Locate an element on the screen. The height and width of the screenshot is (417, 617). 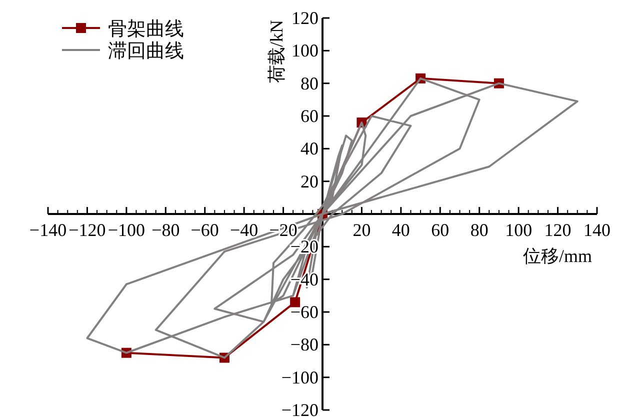
y-tick-label: 100 is located at coordinates (305, 50).